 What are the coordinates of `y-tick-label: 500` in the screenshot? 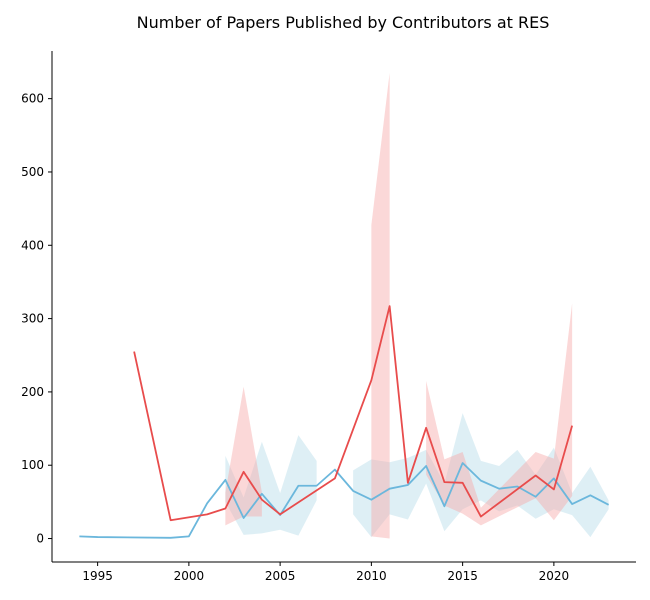 It's located at (32, 172).